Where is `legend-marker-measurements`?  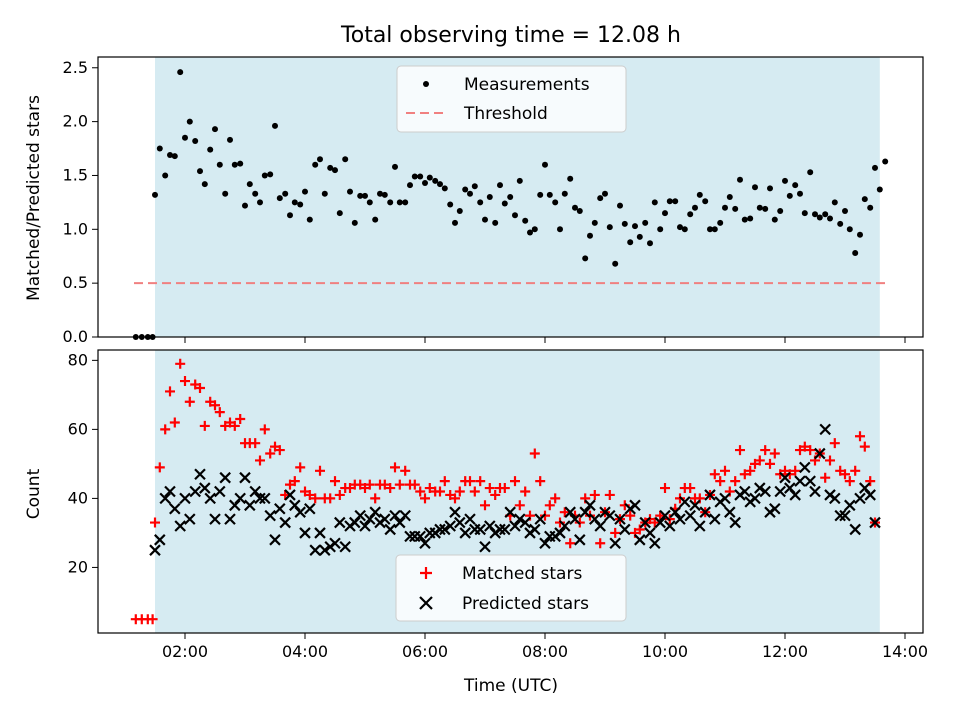
legend-marker-measurements is located at coordinates (426, 84).